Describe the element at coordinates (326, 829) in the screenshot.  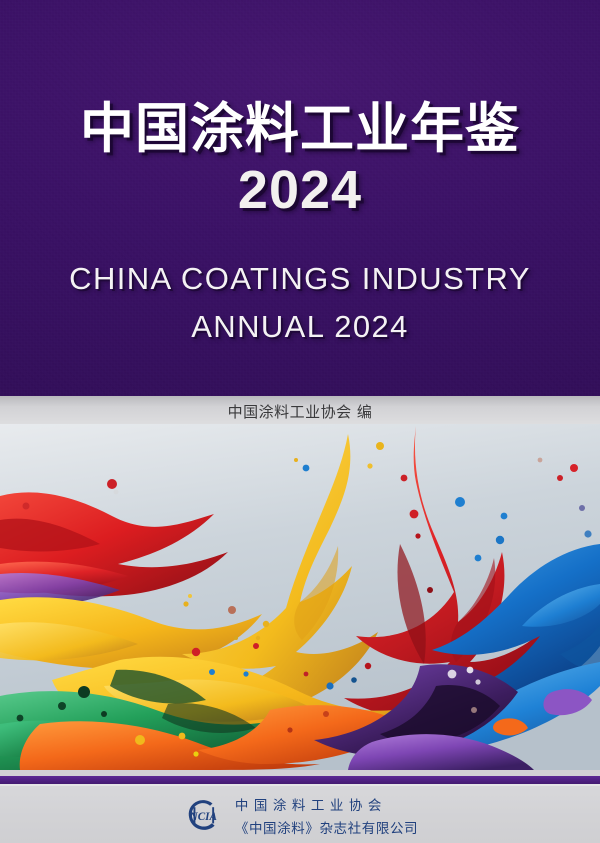
I see `publisher-name: 《中国涂料》杂志社有限公司` at that location.